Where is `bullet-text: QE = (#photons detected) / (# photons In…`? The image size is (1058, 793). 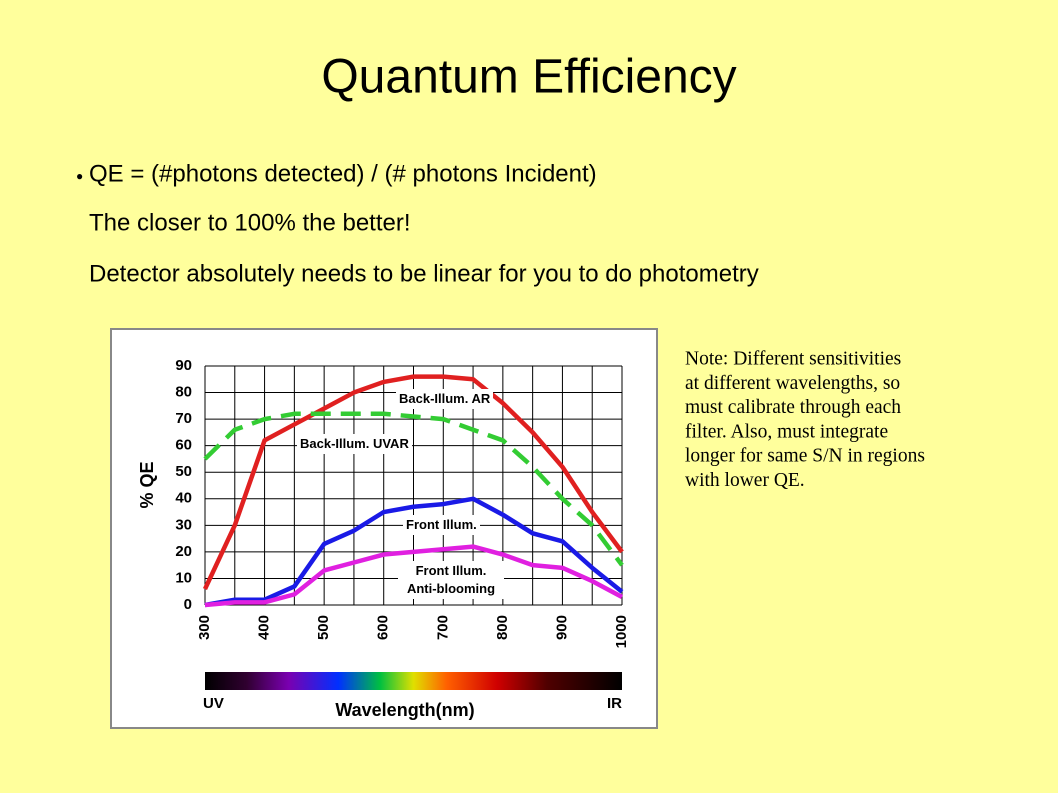 bullet-text: QE = (#photons detected) / (# photons In… is located at coordinates (343, 173).